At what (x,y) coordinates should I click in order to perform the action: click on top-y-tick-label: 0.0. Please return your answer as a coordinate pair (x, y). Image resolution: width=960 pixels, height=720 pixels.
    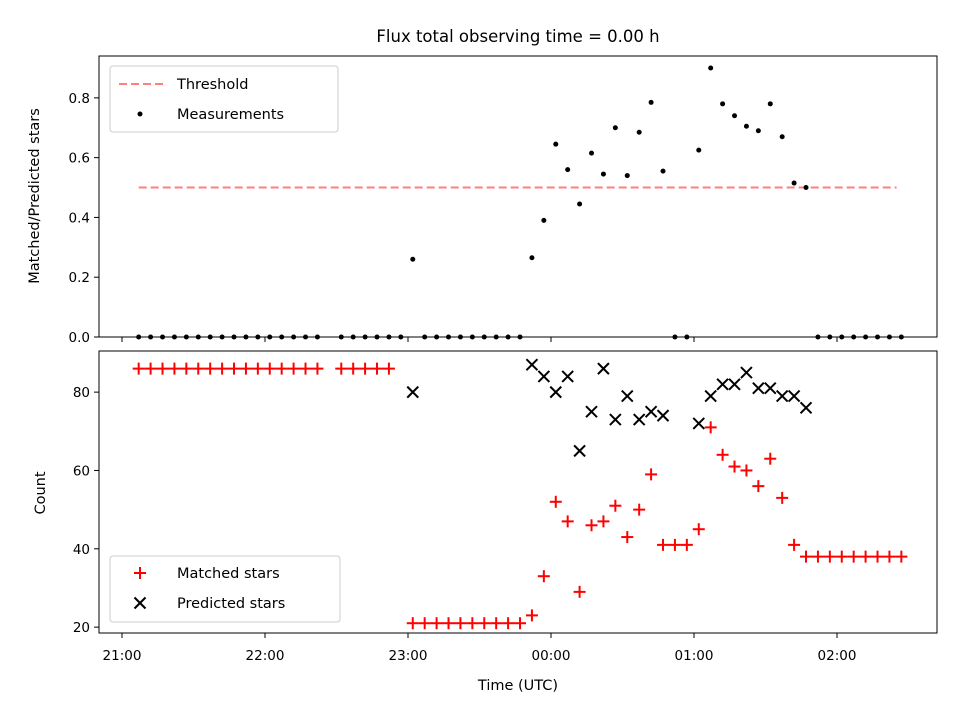
    Looking at the image, I should click on (79, 338).